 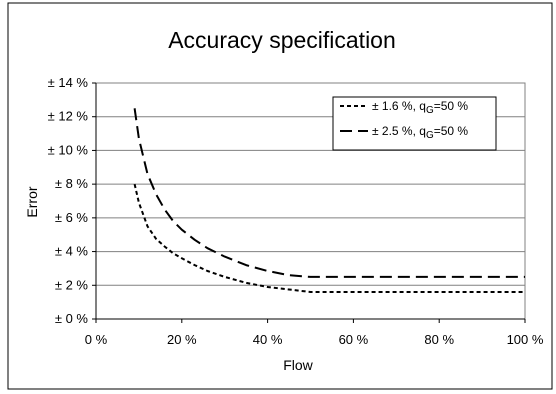 I want to click on y-tick-label: ± 2 %, so click(x=72, y=284).